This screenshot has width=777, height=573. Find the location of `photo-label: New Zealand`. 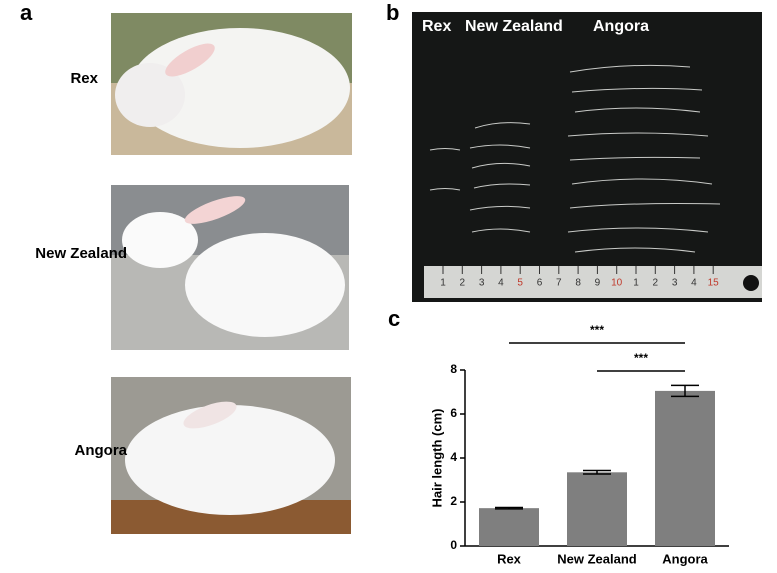

photo-label: New Zealand is located at coordinates (81, 253).